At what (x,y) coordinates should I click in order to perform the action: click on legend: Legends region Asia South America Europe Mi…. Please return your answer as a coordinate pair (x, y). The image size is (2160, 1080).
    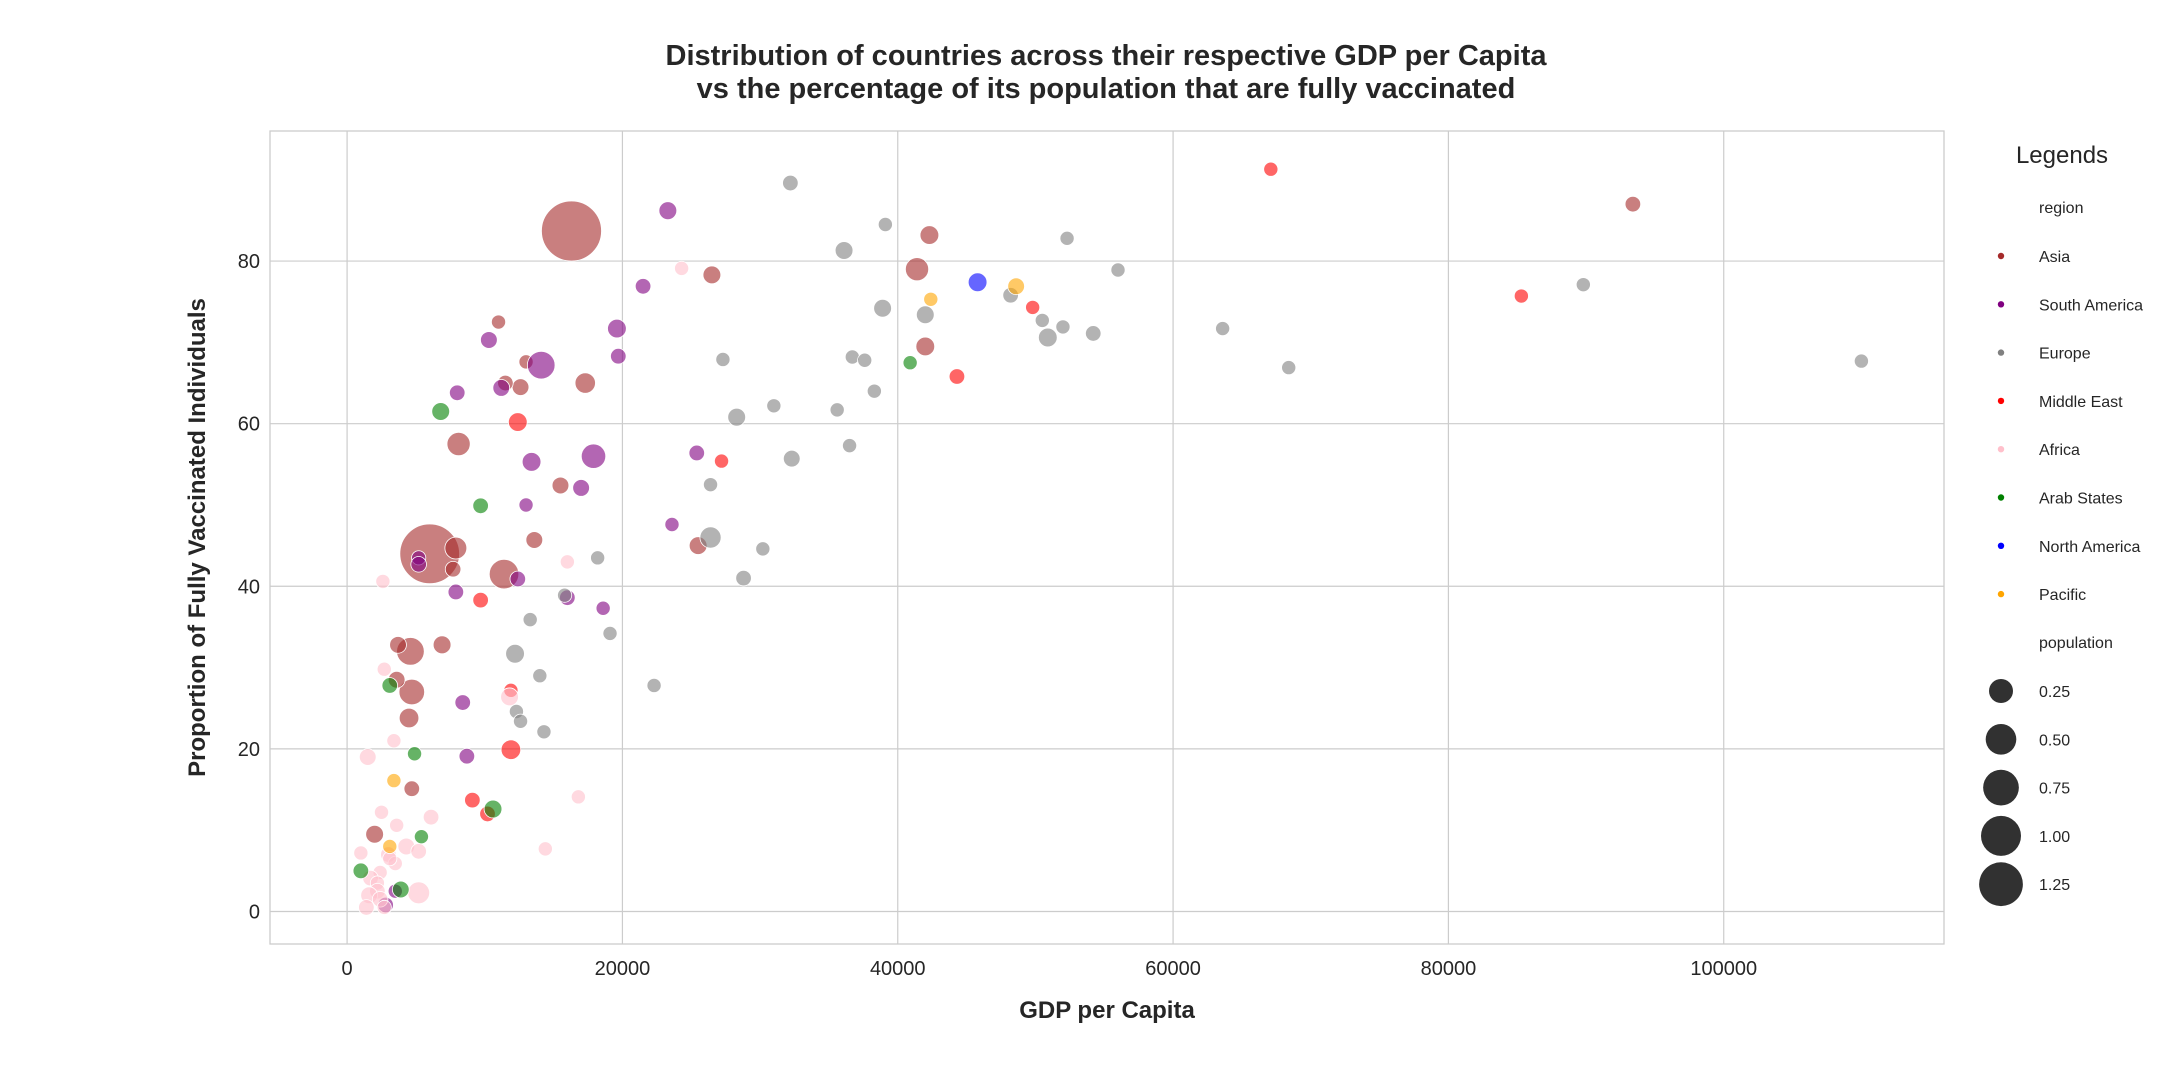
    Looking at the image, I should click on (2061, 524).